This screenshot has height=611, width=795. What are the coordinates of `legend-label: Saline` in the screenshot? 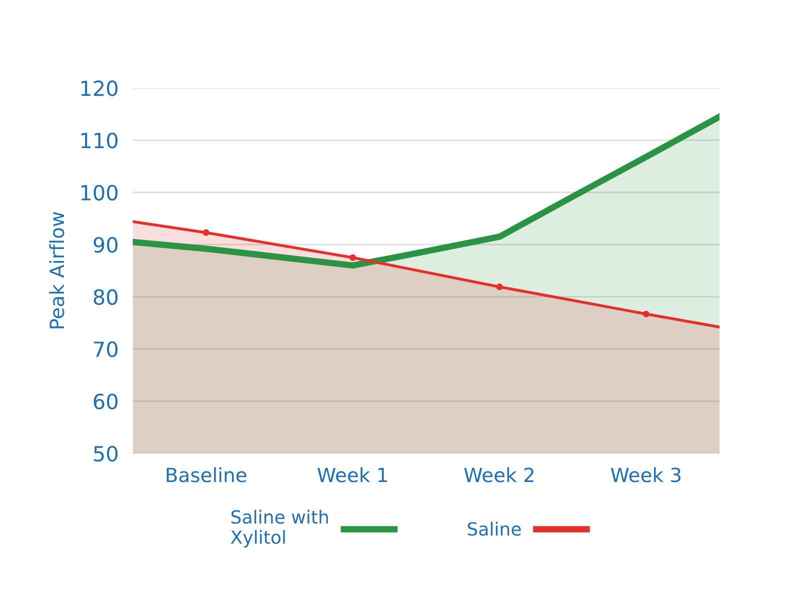 It's located at (494, 529).